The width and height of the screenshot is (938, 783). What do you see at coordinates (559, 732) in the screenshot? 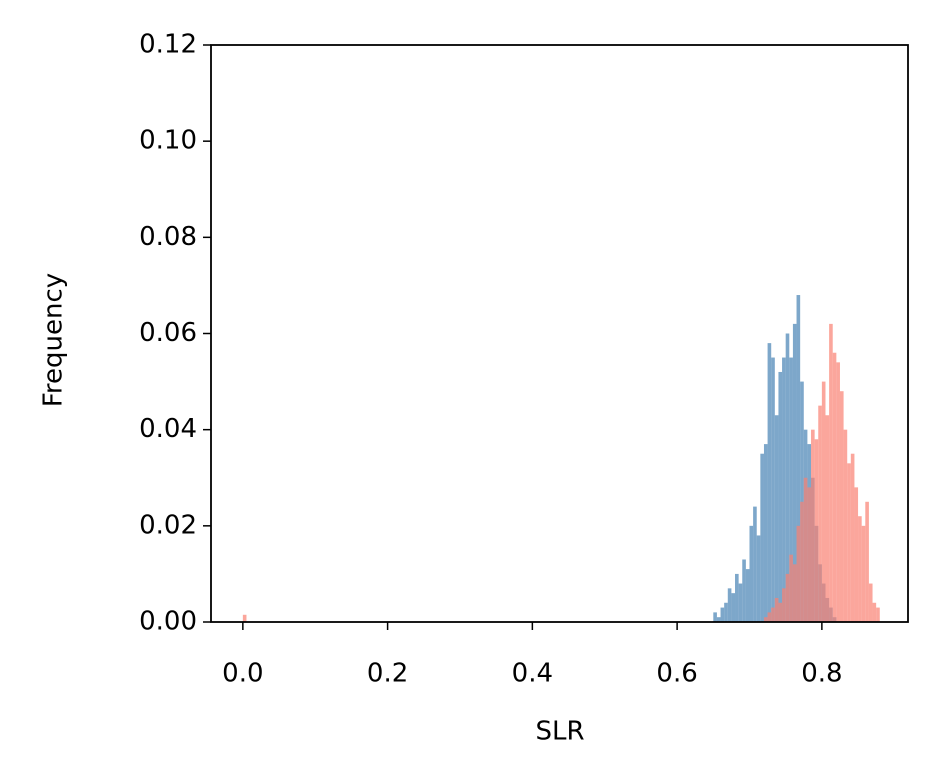
I see `x-axis-label: SLR` at bounding box center [559, 732].